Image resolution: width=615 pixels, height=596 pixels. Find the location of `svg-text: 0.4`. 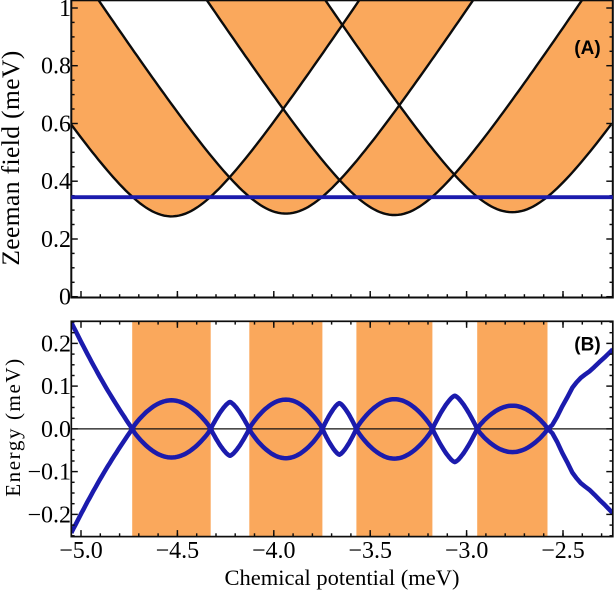

svg-text: 0.4 is located at coordinates (56, 182).